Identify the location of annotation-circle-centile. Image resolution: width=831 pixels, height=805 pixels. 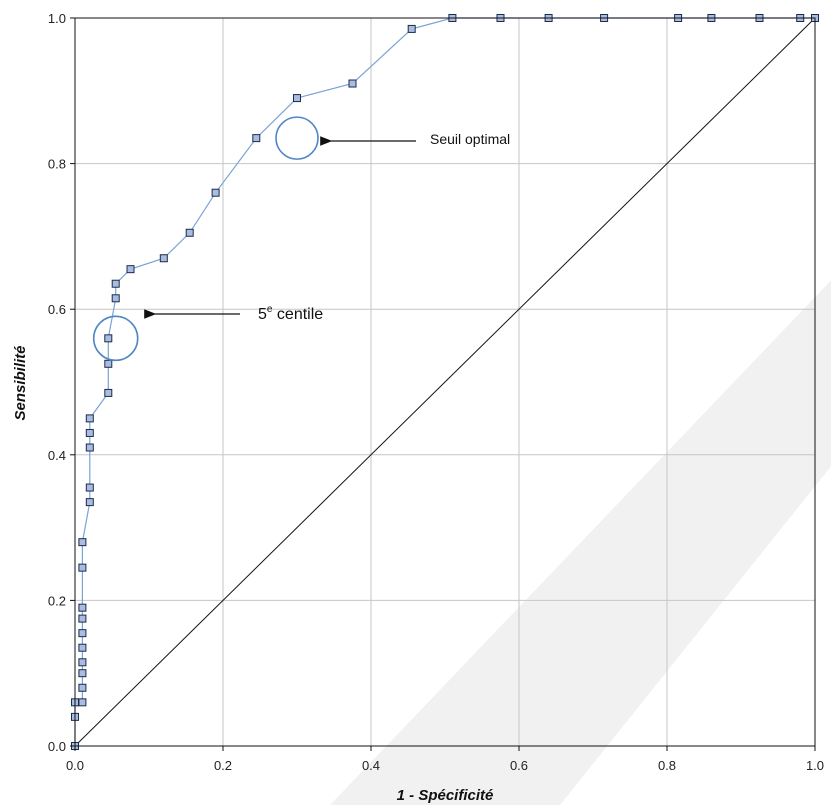
(115, 338).